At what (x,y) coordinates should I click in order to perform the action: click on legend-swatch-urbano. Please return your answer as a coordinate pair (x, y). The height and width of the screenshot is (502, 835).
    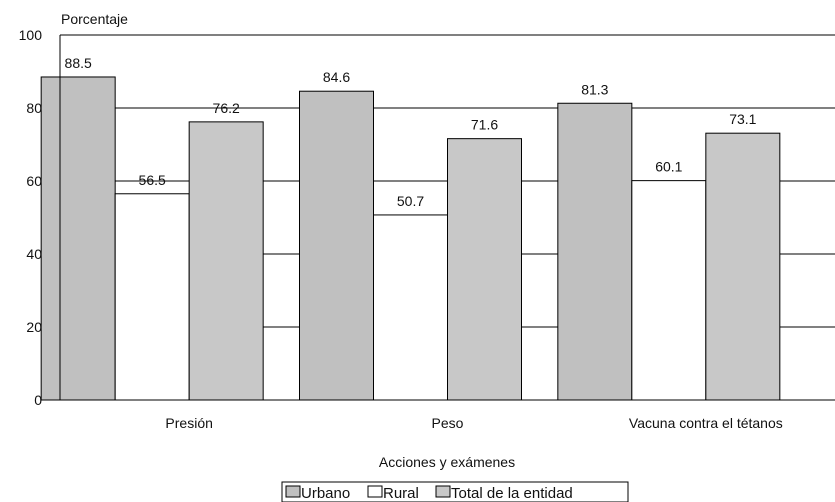
    Looking at the image, I should click on (293, 491).